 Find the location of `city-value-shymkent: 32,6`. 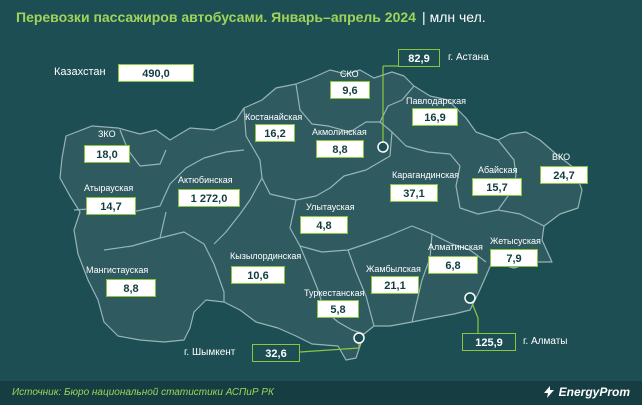

city-value-shymkent: 32,6 is located at coordinates (276, 353).